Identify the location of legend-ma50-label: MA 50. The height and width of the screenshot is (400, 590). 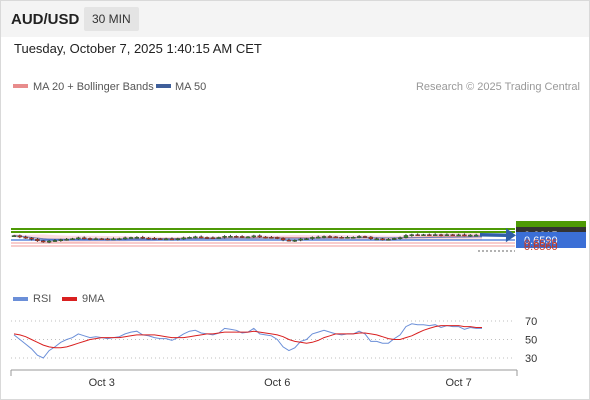
(190, 87).